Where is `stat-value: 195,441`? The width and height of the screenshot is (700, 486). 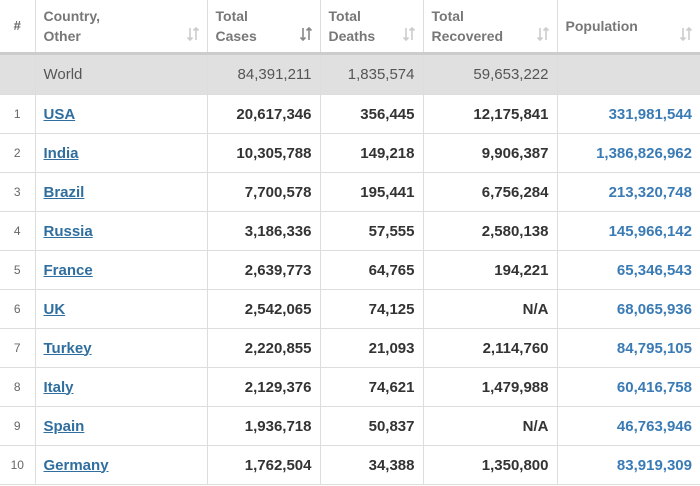
stat-value: 195,441 is located at coordinates (387, 192).